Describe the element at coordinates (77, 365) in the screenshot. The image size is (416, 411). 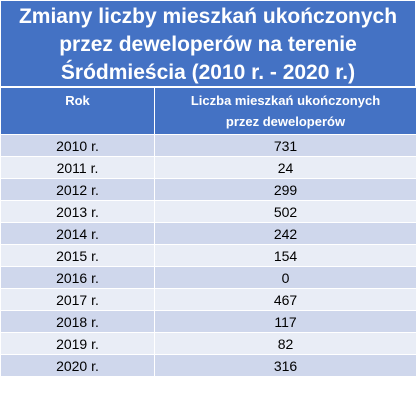
I see `year-cell: 2020 r.` at that location.